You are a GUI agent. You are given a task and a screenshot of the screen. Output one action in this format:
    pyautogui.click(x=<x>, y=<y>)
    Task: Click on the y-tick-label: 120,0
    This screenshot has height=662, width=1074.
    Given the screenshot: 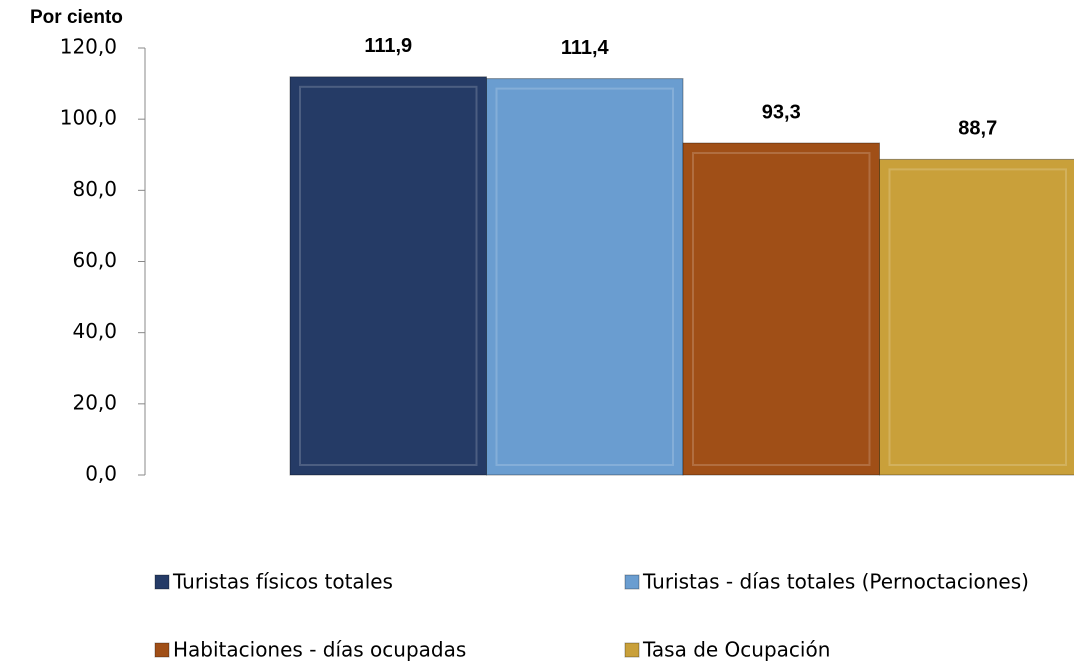 What is the action you would take?
    pyautogui.click(x=88, y=47)
    